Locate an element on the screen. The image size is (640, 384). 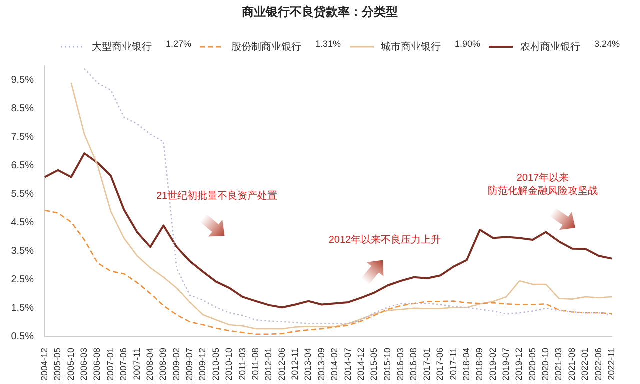
x-tick-label: 2020-10 is located at coordinates (545, 364).